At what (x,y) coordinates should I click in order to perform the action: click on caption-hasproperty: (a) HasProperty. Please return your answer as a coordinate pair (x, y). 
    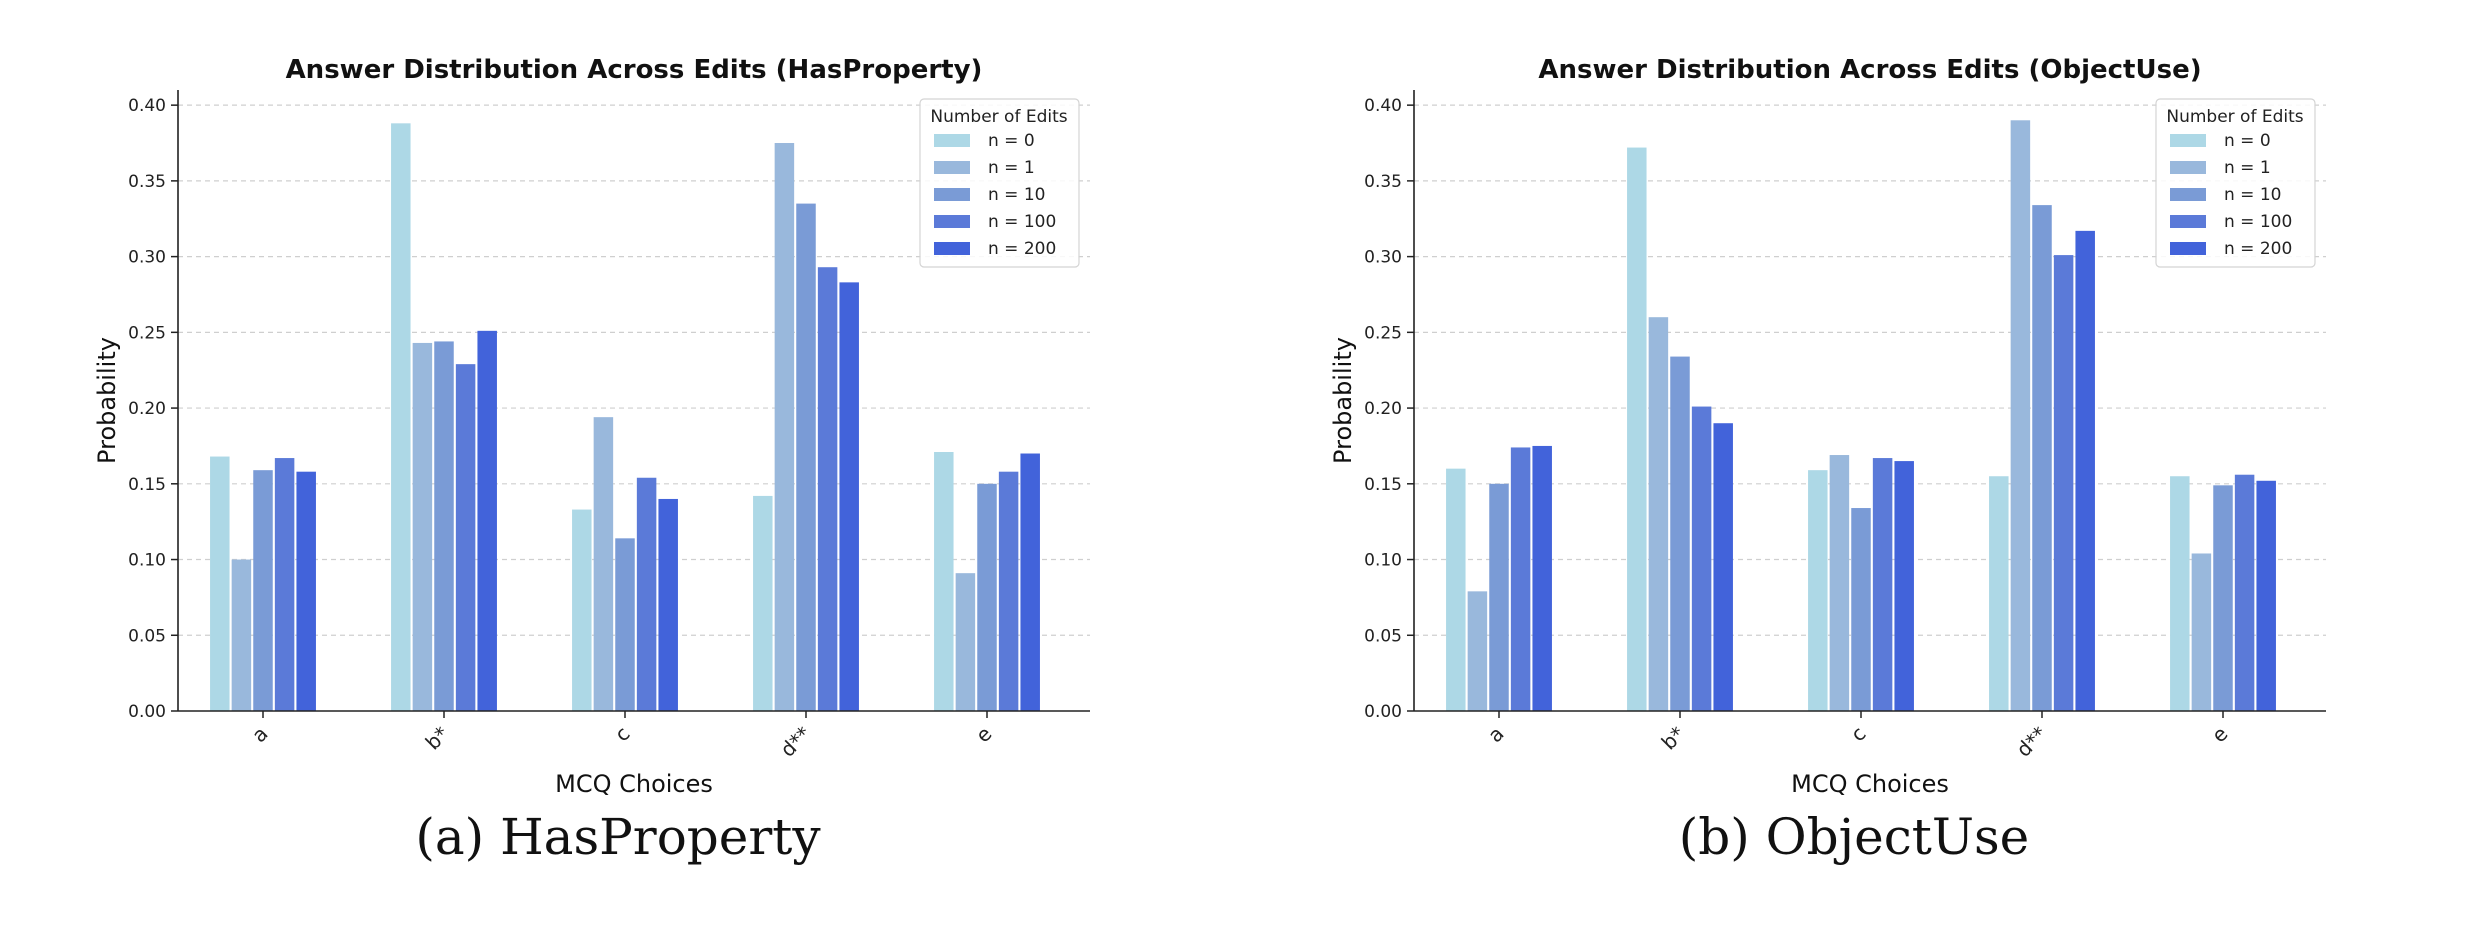
    Looking at the image, I should click on (618, 837).